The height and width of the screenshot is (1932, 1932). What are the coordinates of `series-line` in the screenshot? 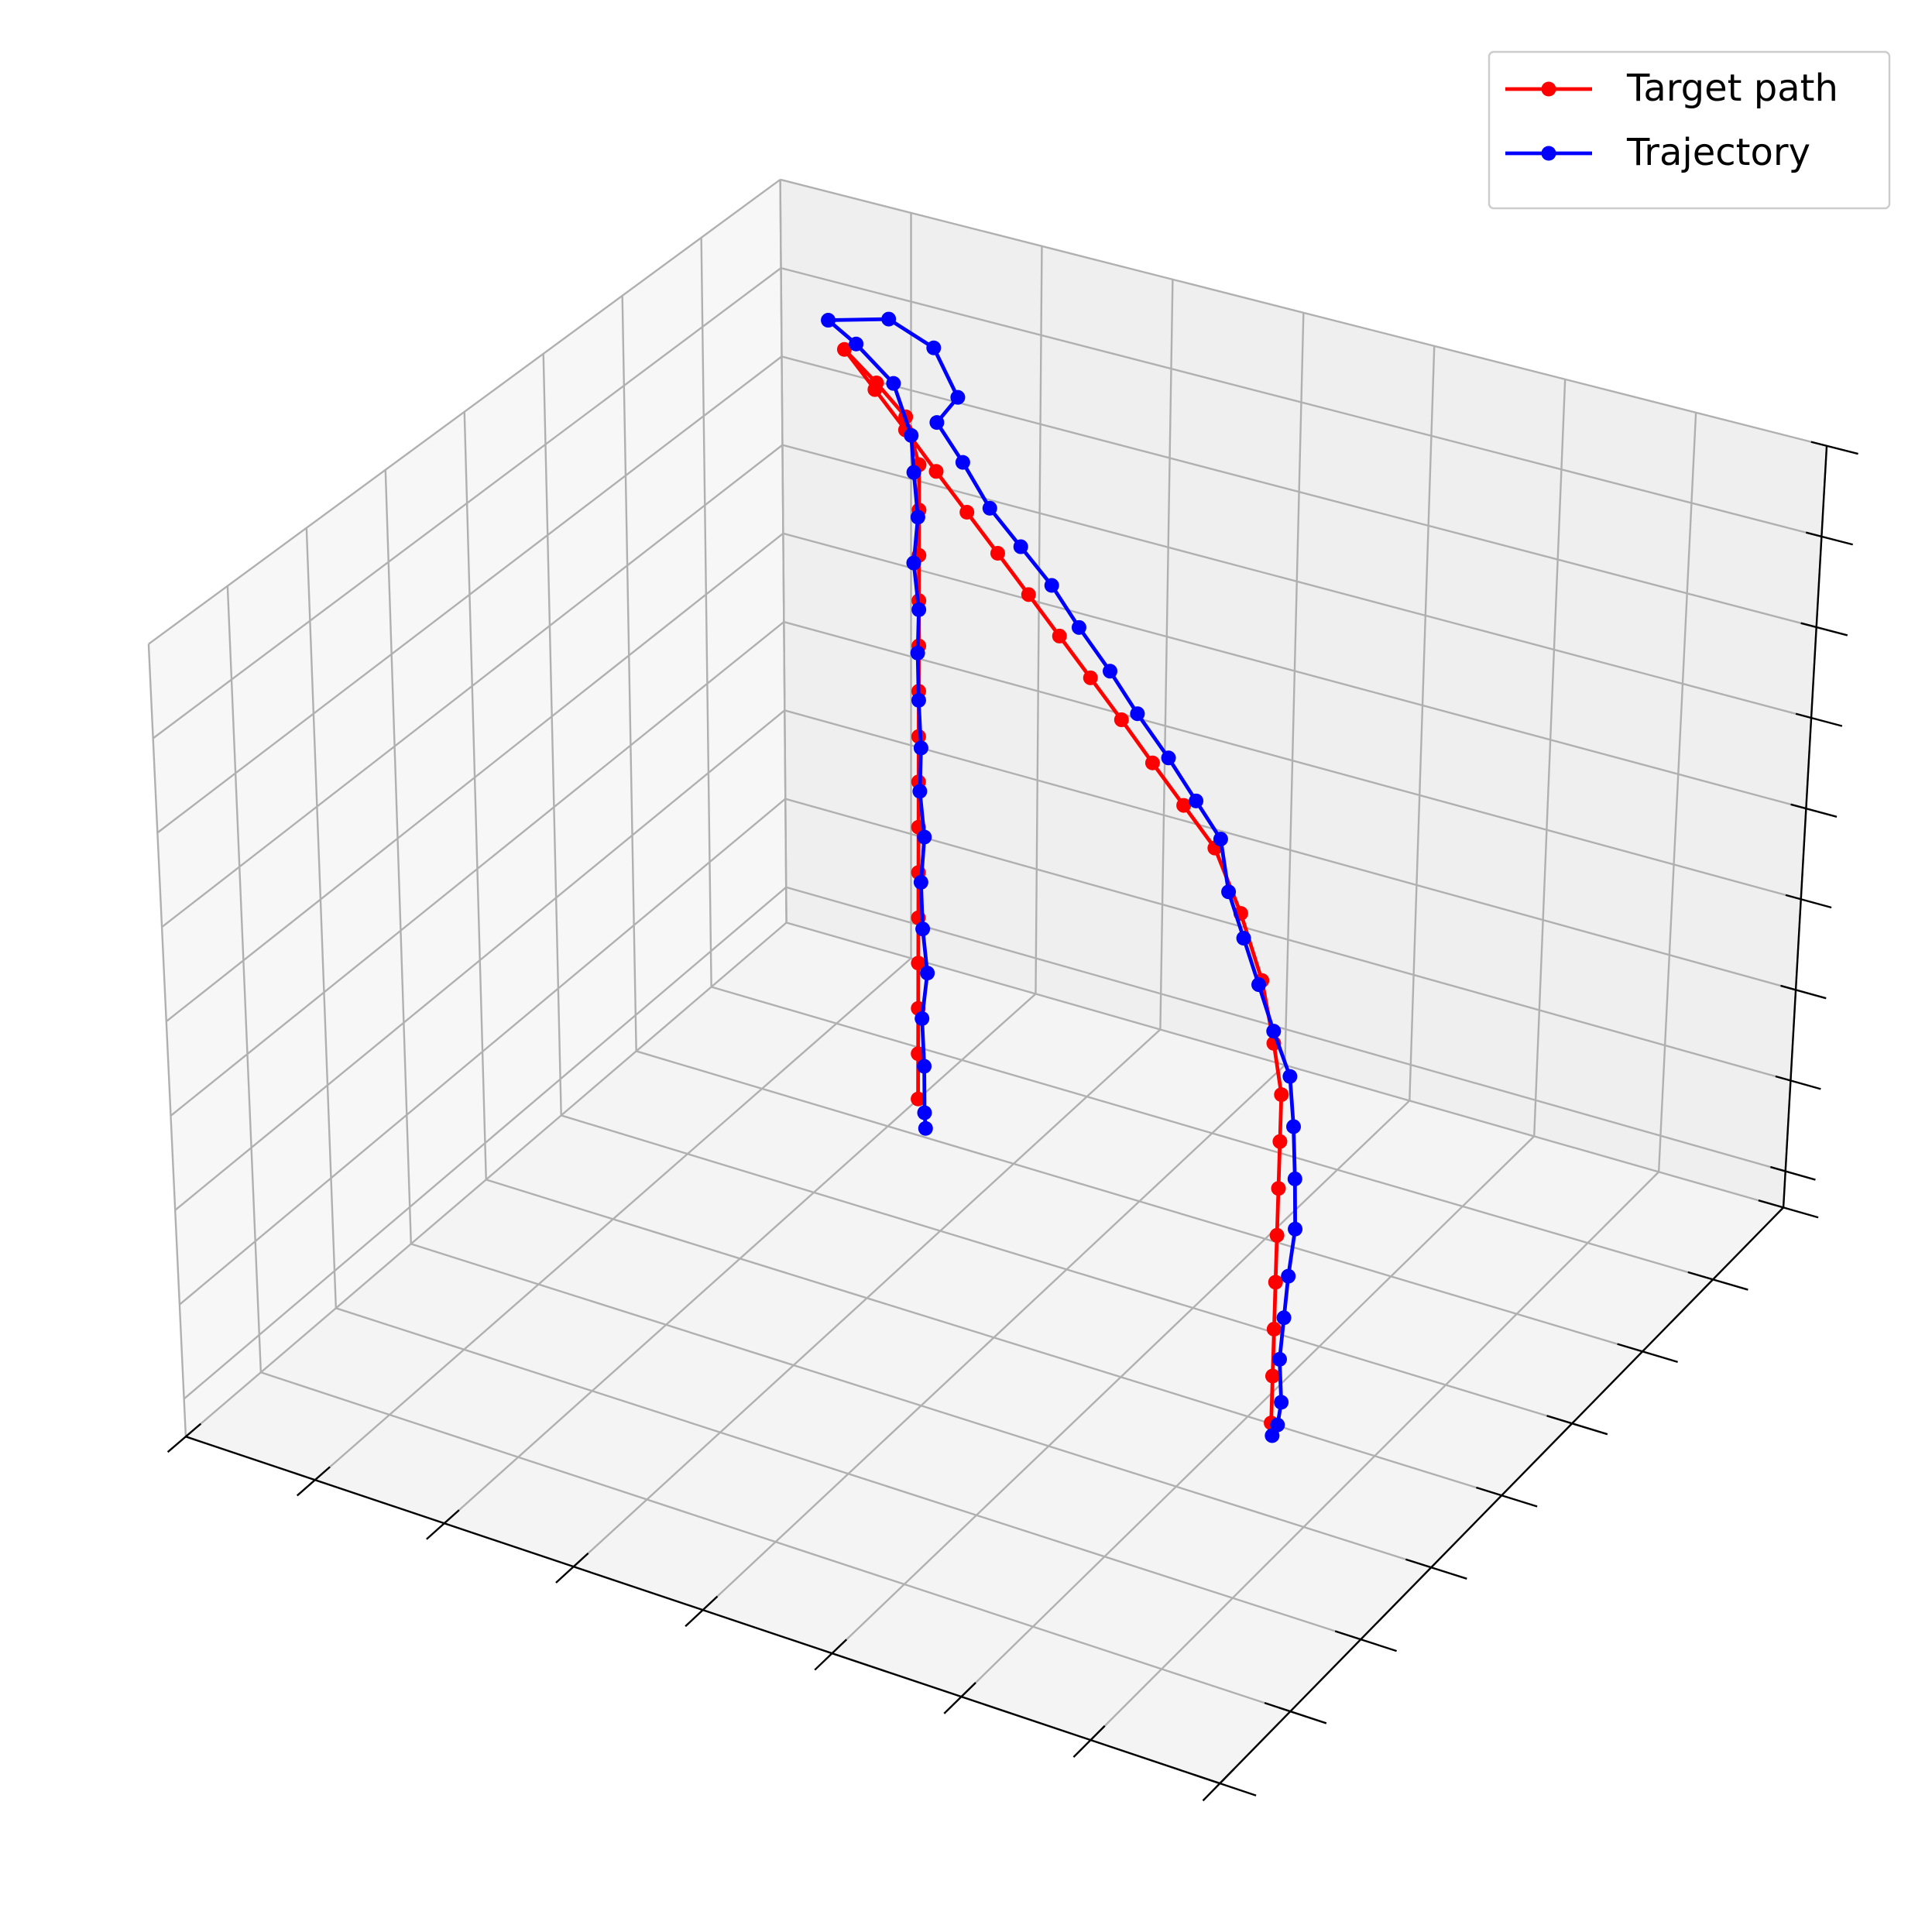 It's located at (1061, 877).